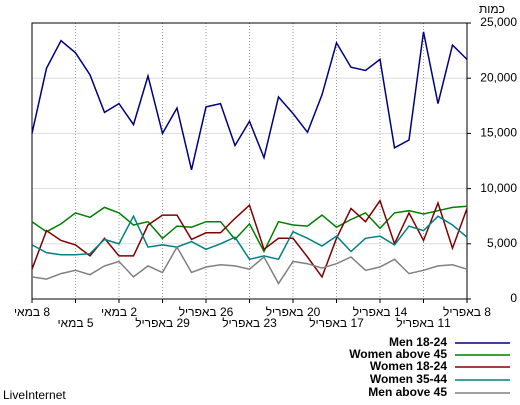  I want to click on legend-label: Women 18-24, so click(408, 366).